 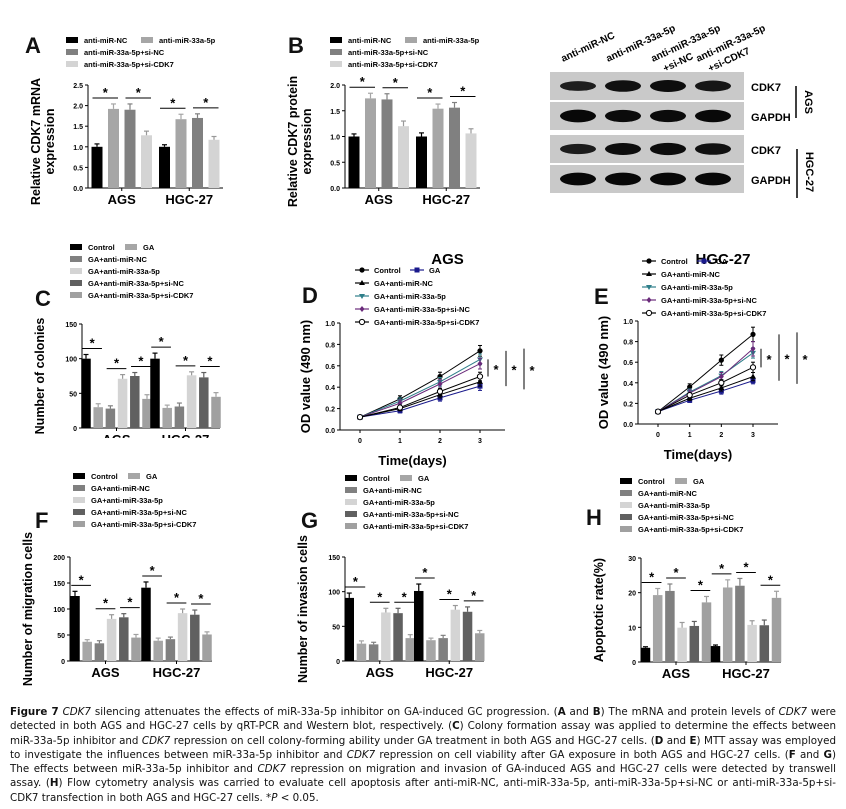 I want to click on y-tick-label: 0.2, so click(x=628, y=404).